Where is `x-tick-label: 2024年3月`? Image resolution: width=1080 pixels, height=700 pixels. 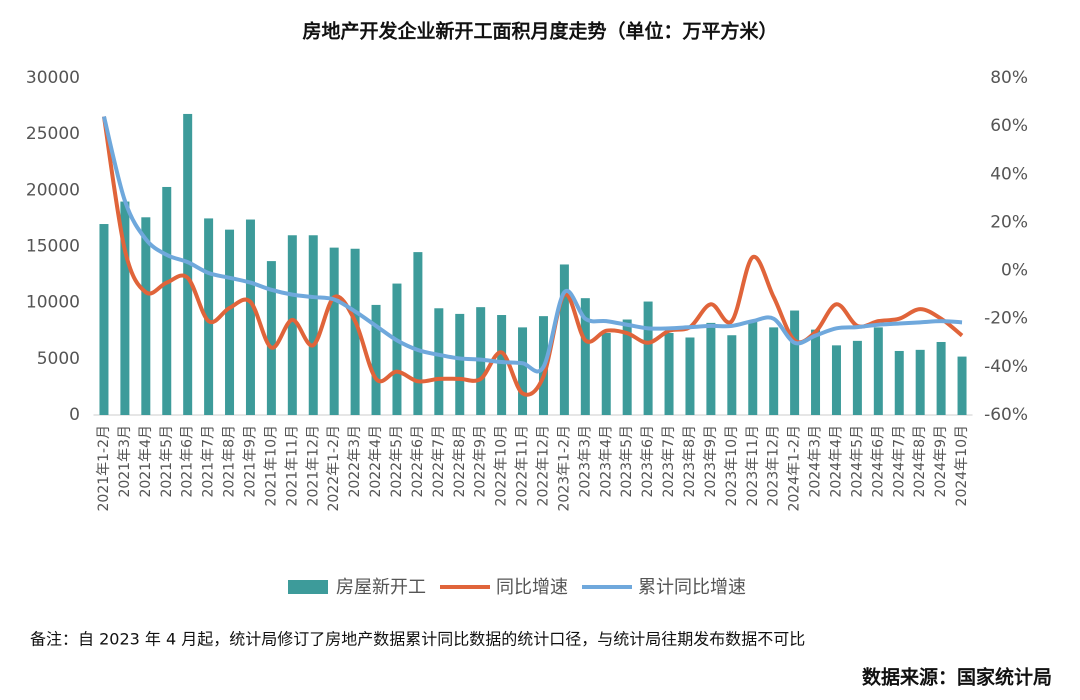
x-tick-label: 2024年3月 is located at coordinates (816, 461).